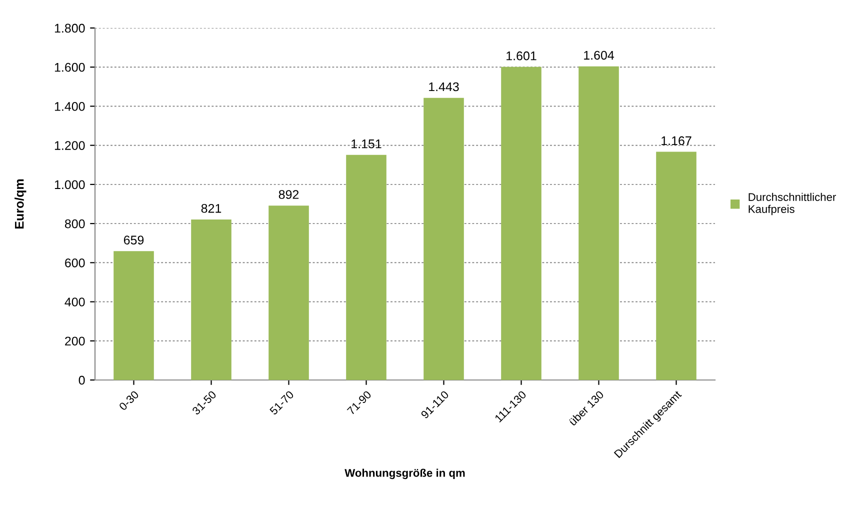  I want to click on y-tick-label: 1.000, so click(69, 185).